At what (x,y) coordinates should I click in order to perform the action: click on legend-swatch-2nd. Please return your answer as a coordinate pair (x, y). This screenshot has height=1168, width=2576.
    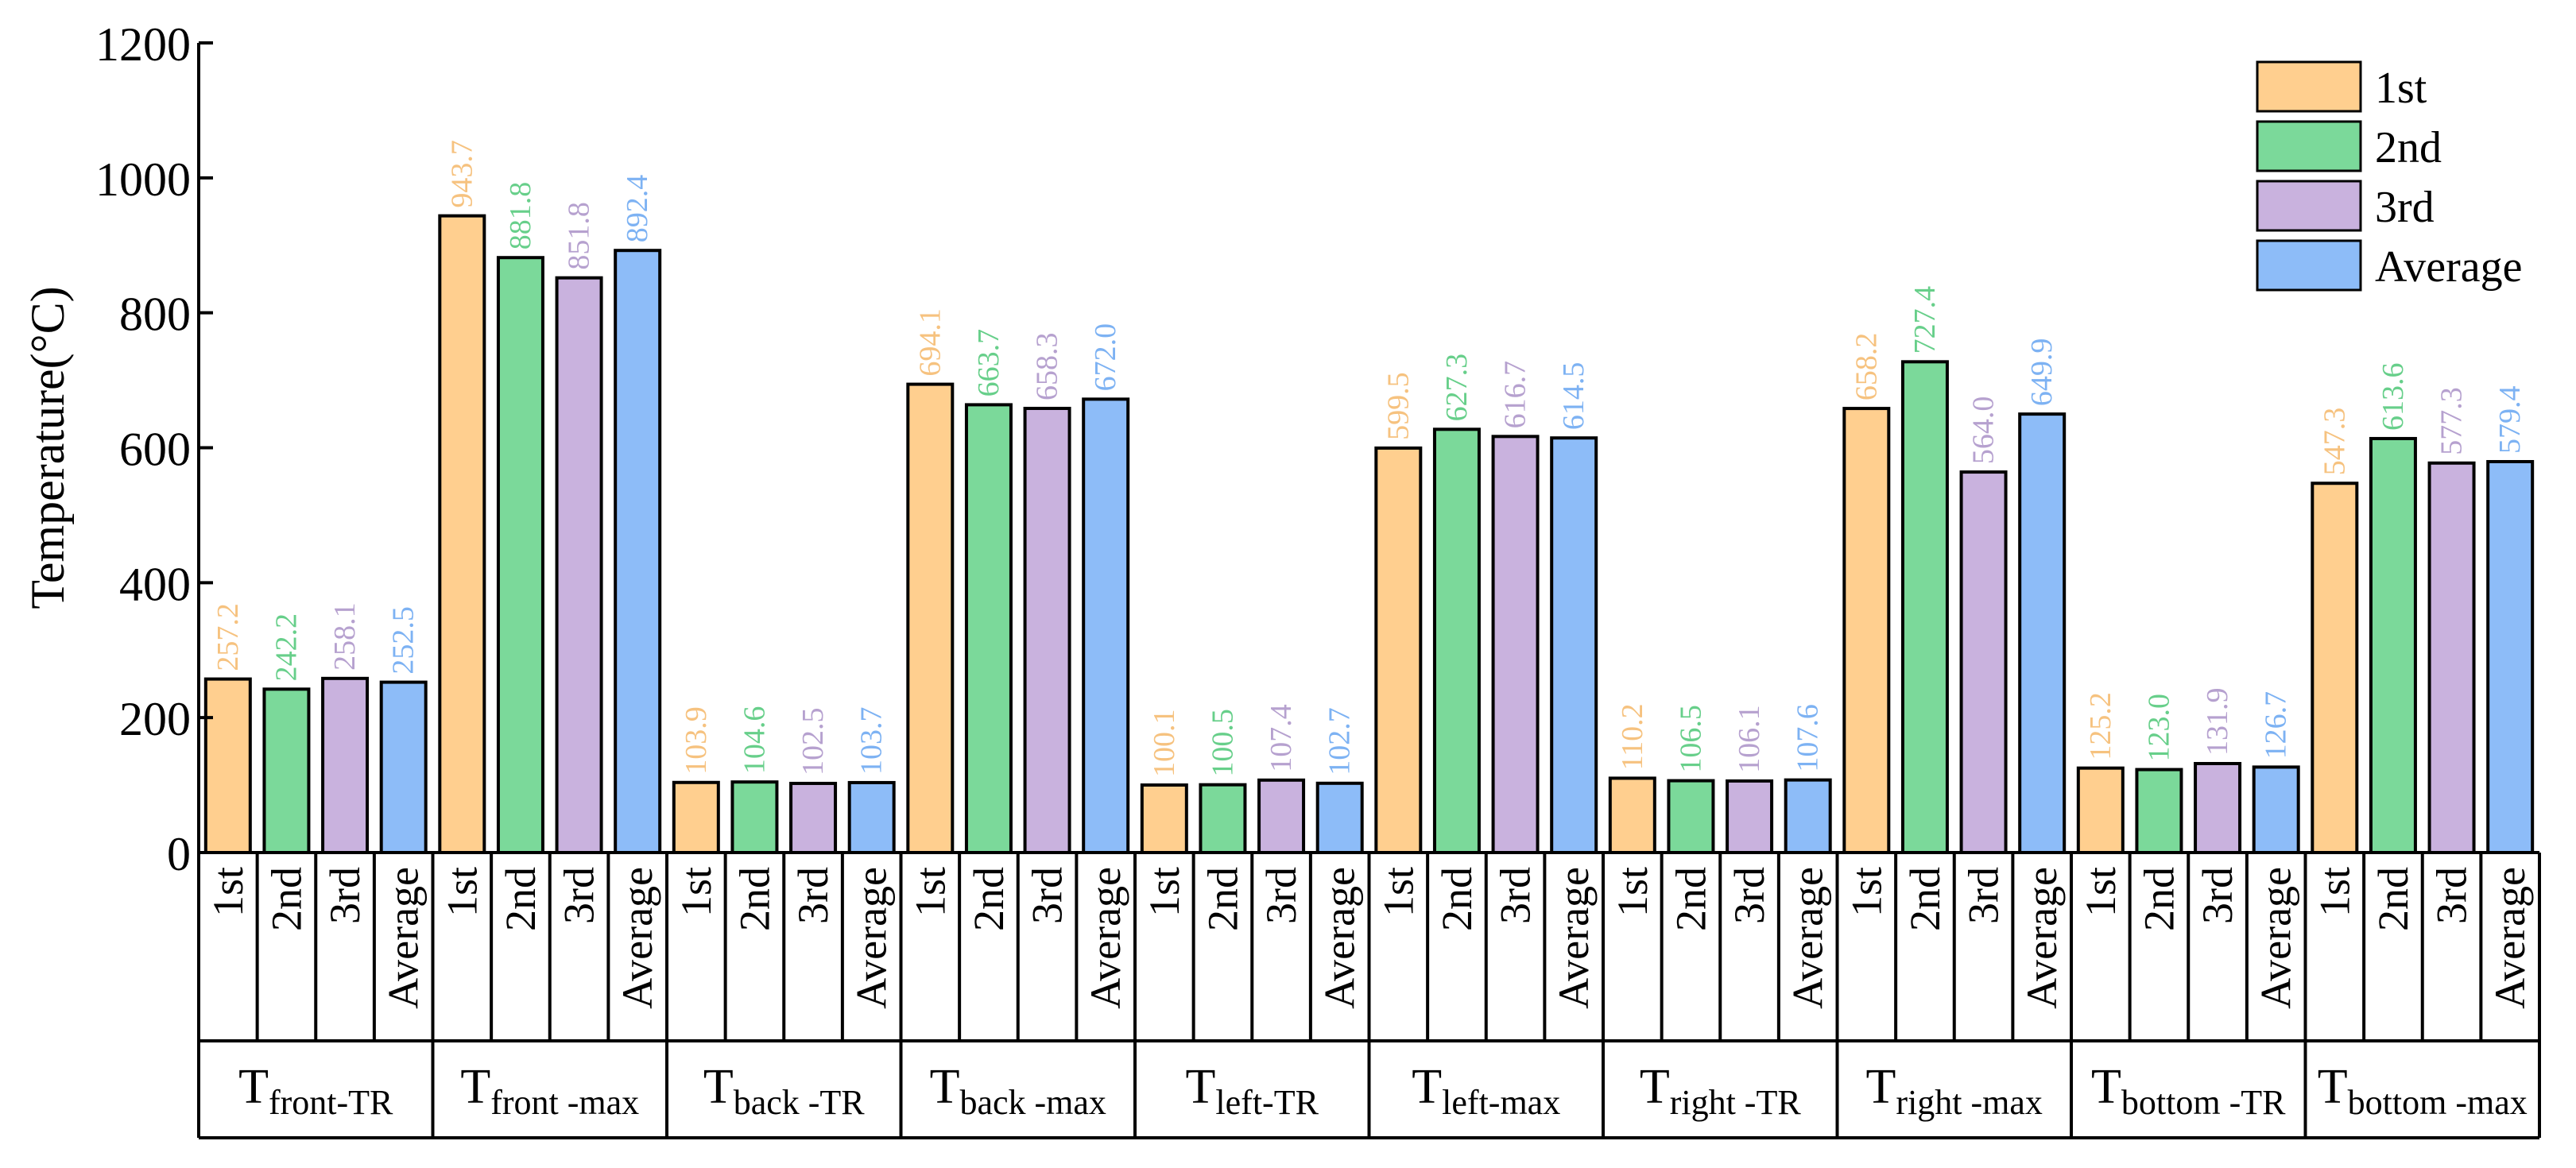
    Looking at the image, I should click on (2309, 146).